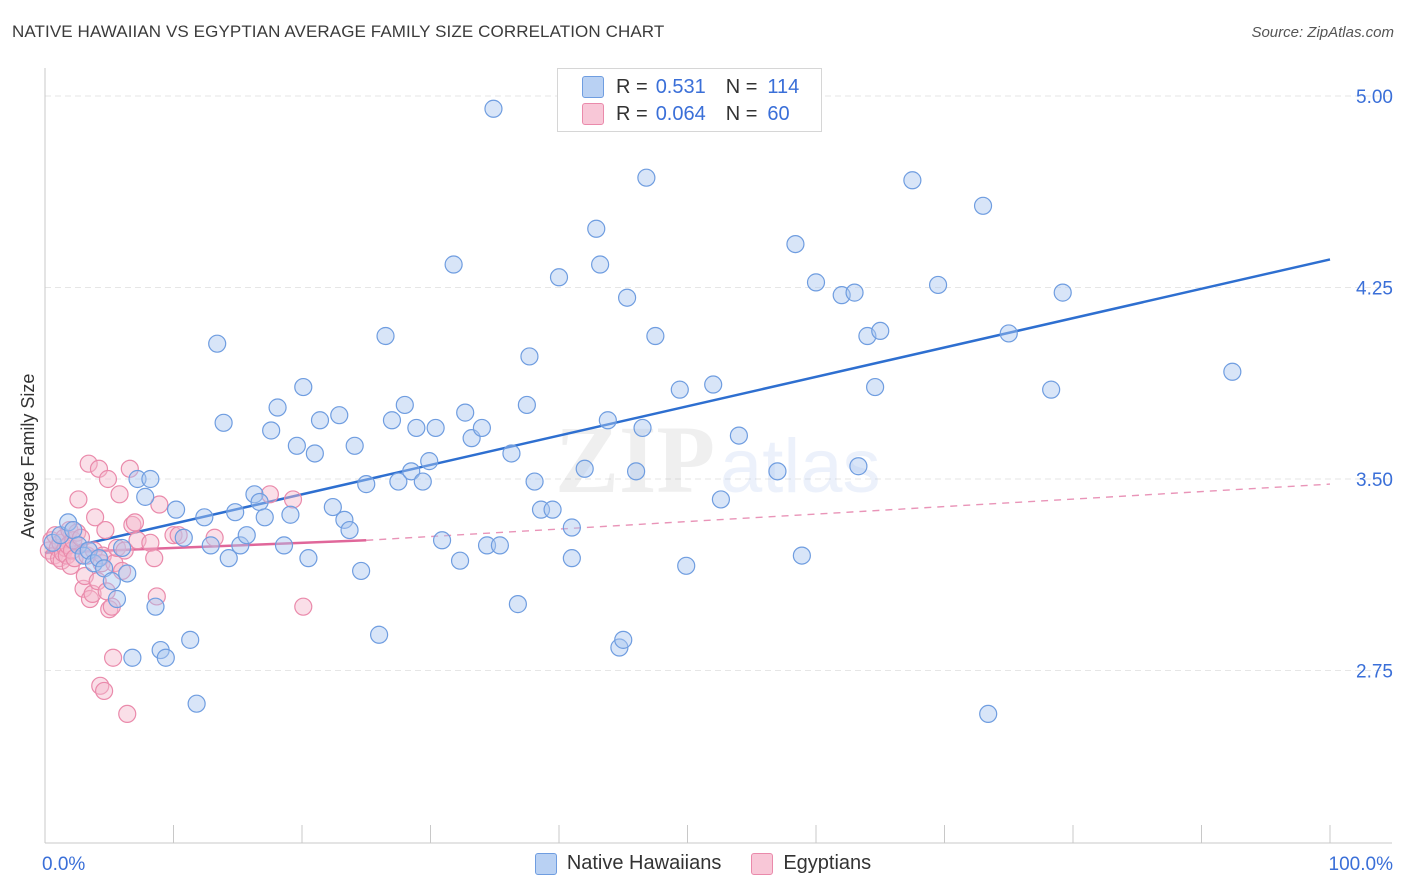 This screenshot has width=1406, height=892. I want to click on correlation-legend: R = 0.531 N = 114 R = 0.064 N = 60, so click(689, 100).